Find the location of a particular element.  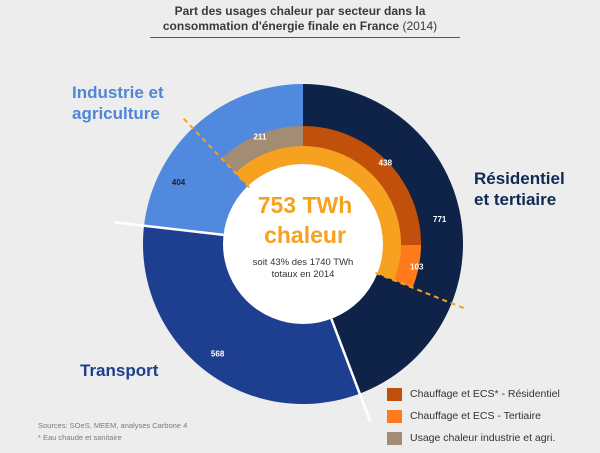

sector-industrie-line-1: Industrie et is located at coordinates (118, 92).